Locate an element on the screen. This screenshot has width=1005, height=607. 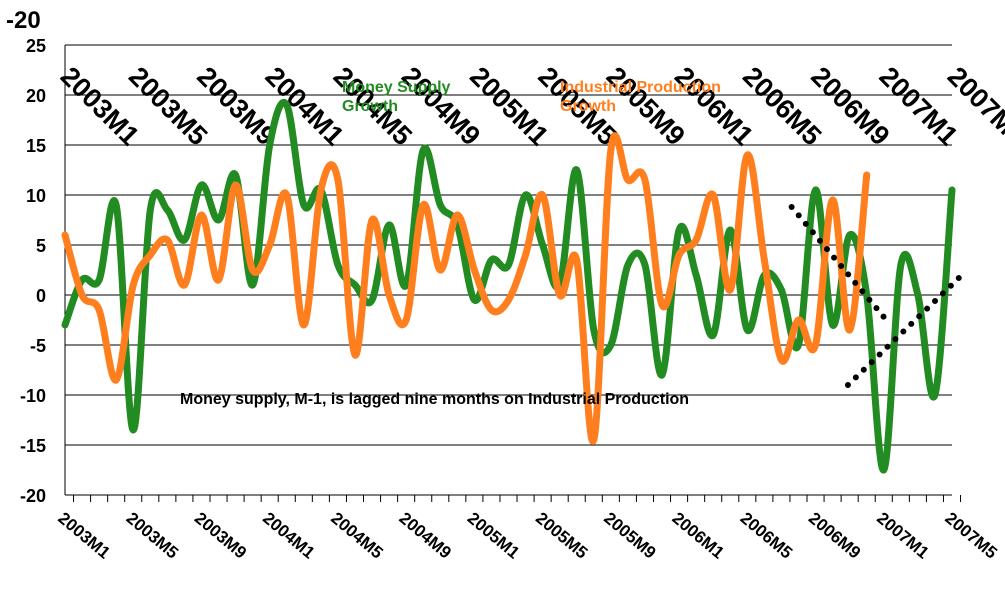
x-tick-label: 2007M1 is located at coordinates (902, 536).